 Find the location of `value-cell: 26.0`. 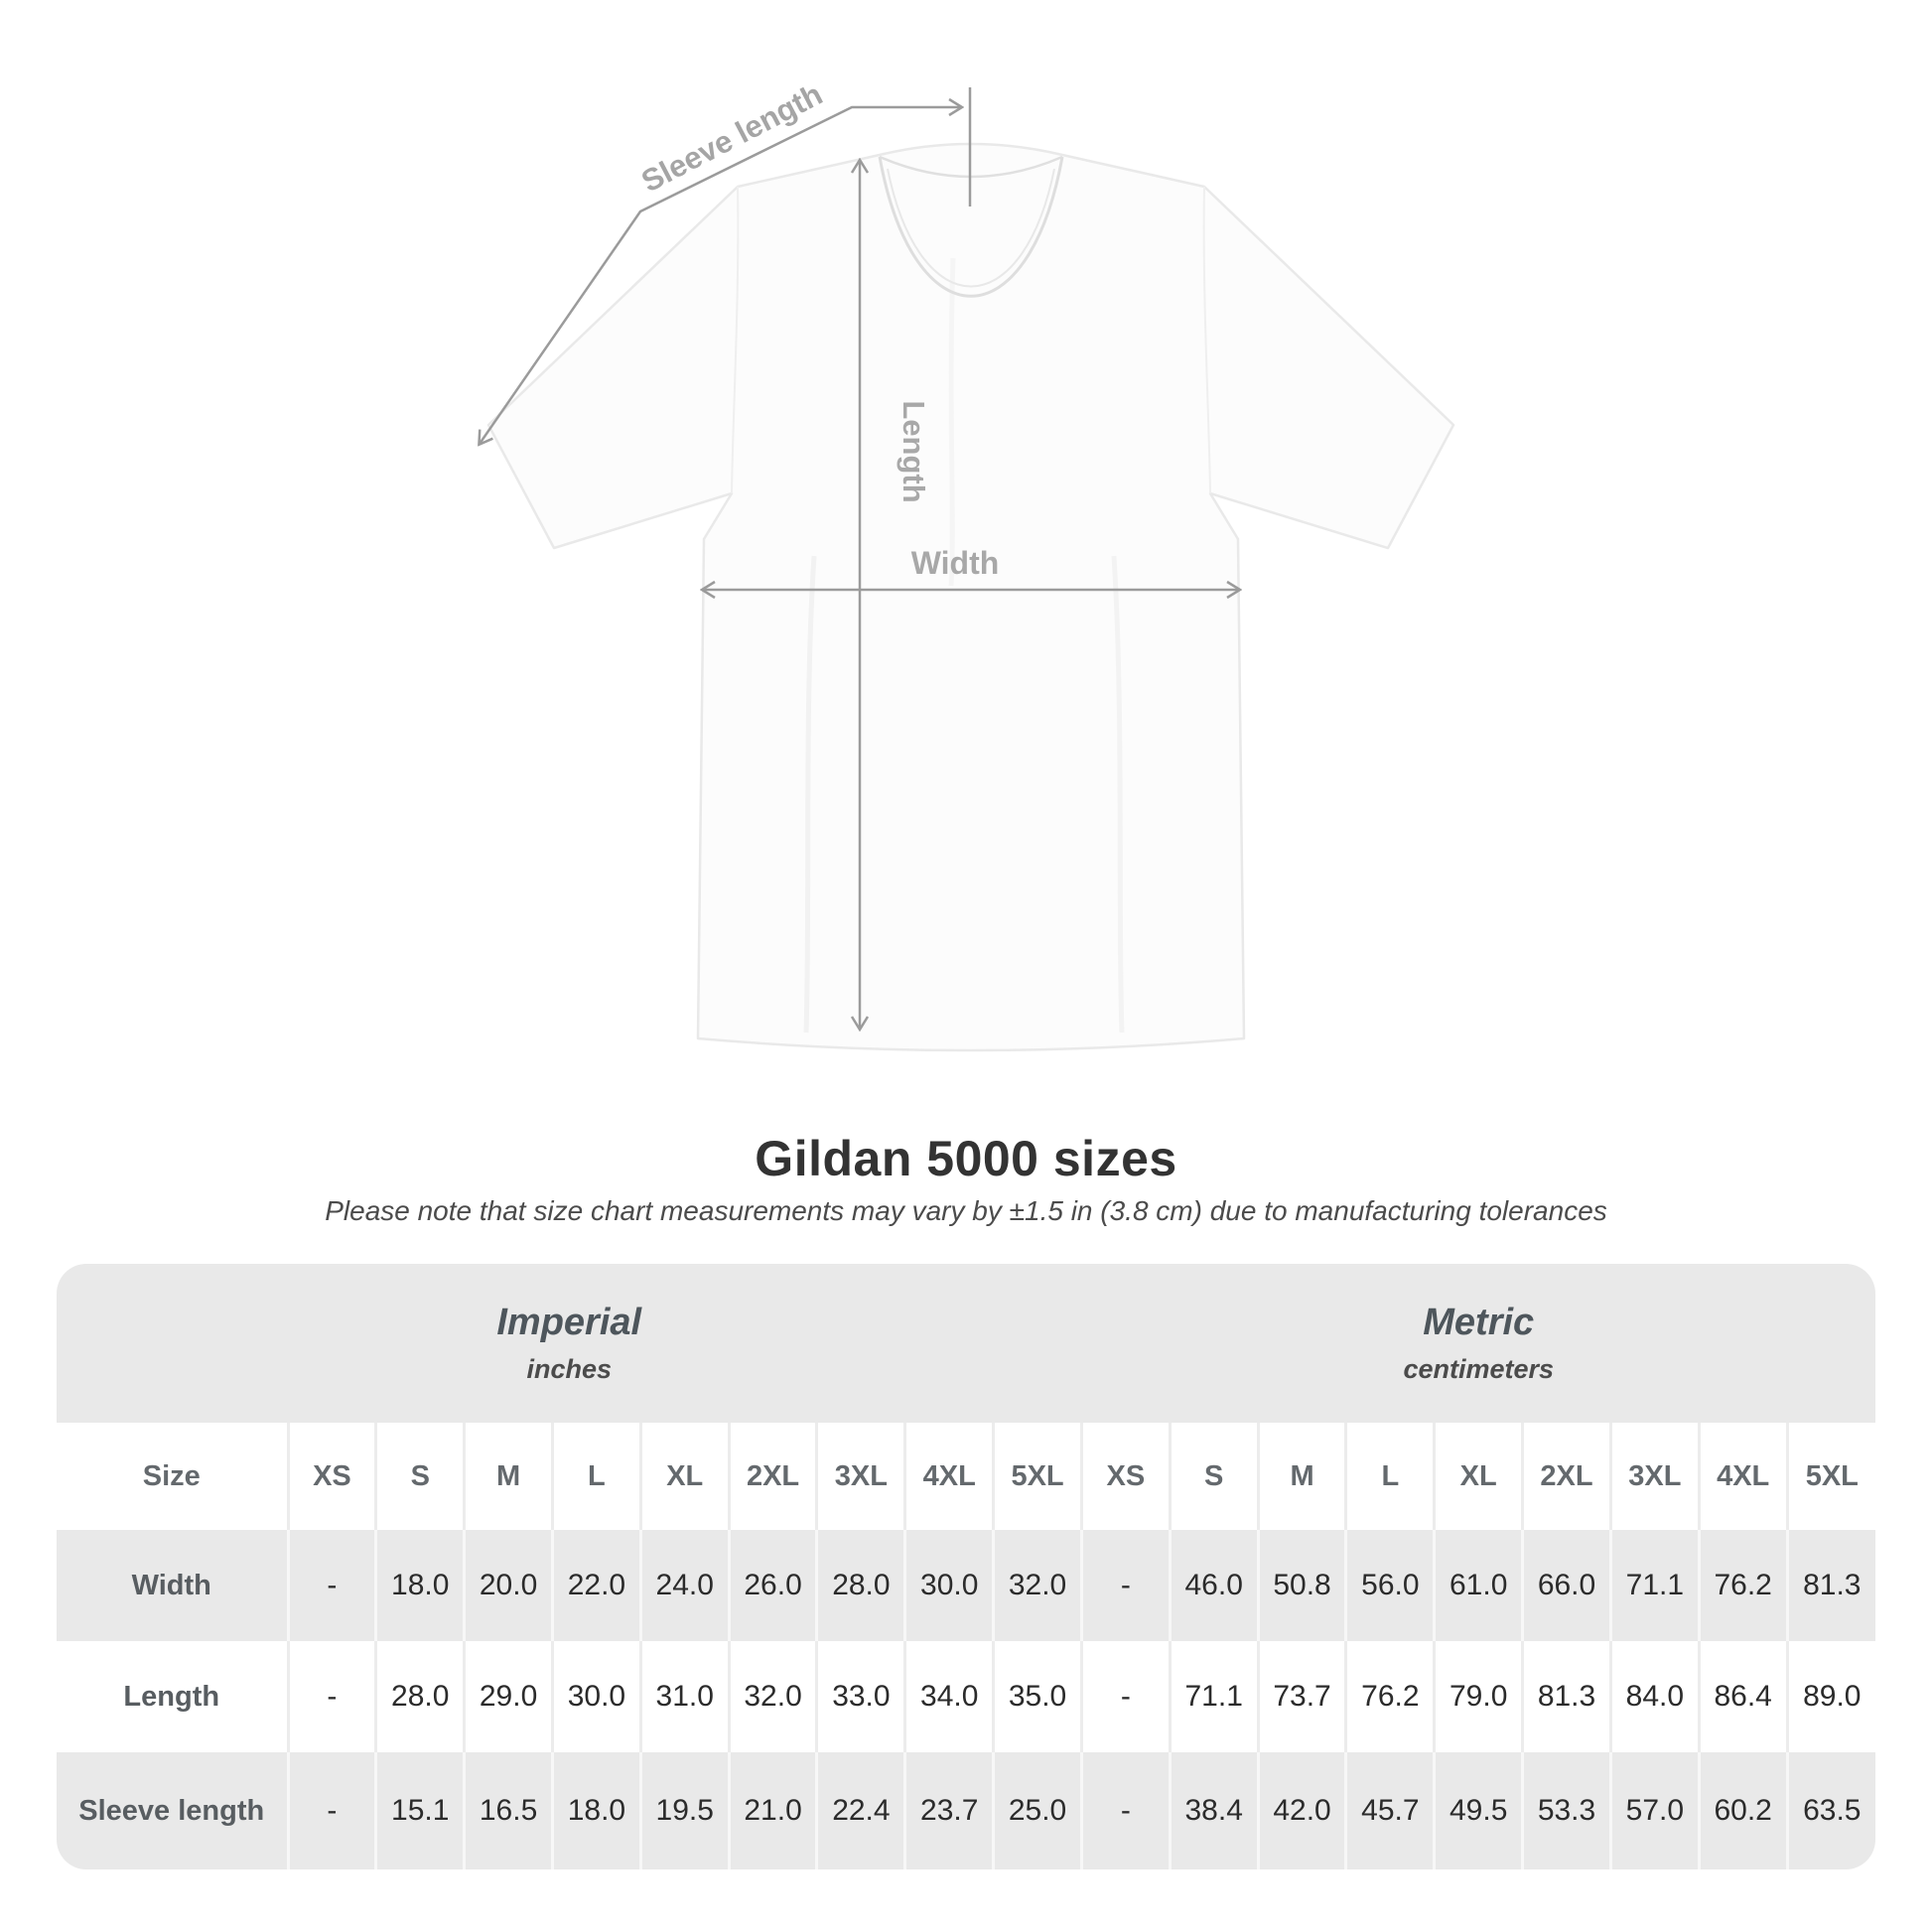

value-cell: 26.0 is located at coordinates (772, 1586).